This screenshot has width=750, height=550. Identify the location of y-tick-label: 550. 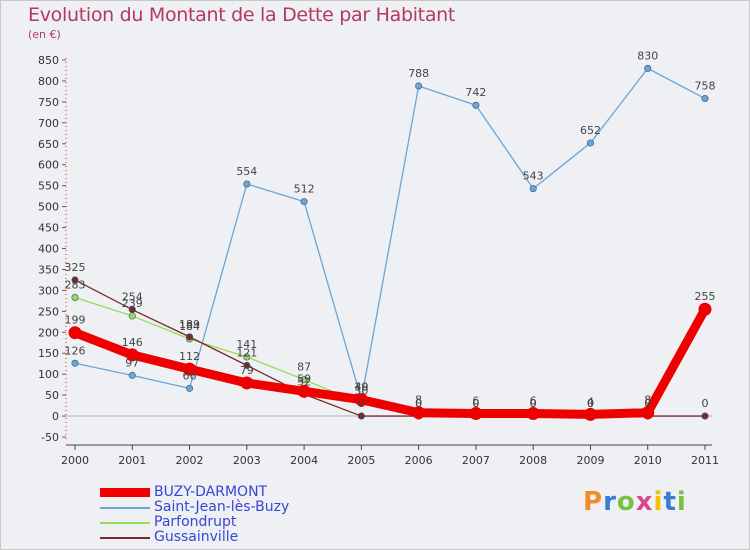
(48, 186).